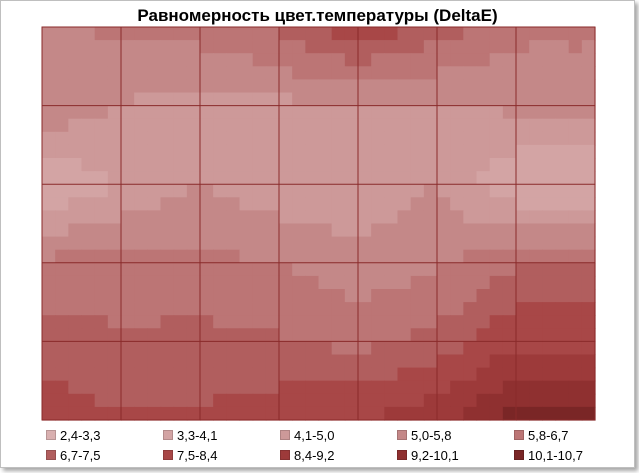 The width and height of the screenshot is (639, 473). Describe the element at coordinates (548, 435) in the screenshot. I see `legend-label: 5,8-6,7` at that location.